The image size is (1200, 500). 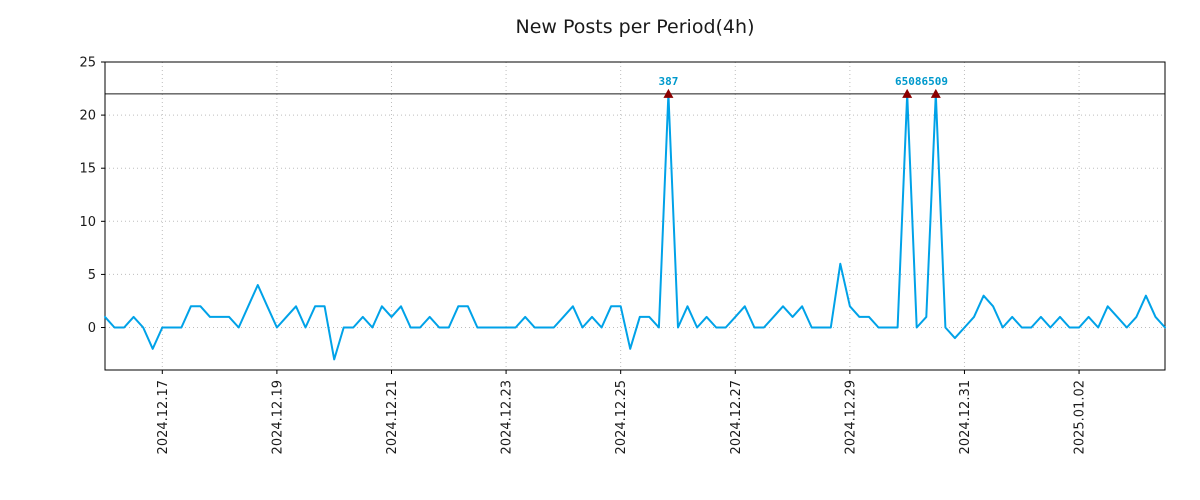 I want to click on x-tick-label: 2024.12.23, so click(x=507, y=417).